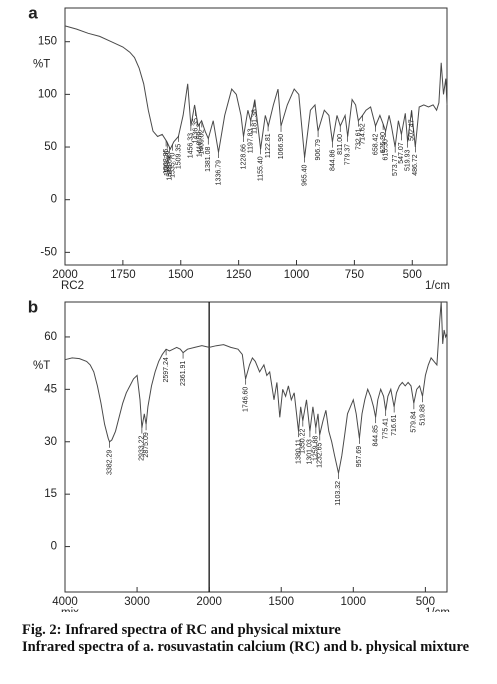 Image resolution: width=497 pixels, height=684 pixels. What do you see at coordinates (183, 373) in the screenshot?
I see `peak-label: 2361.91` at bounding box center [183, 373].